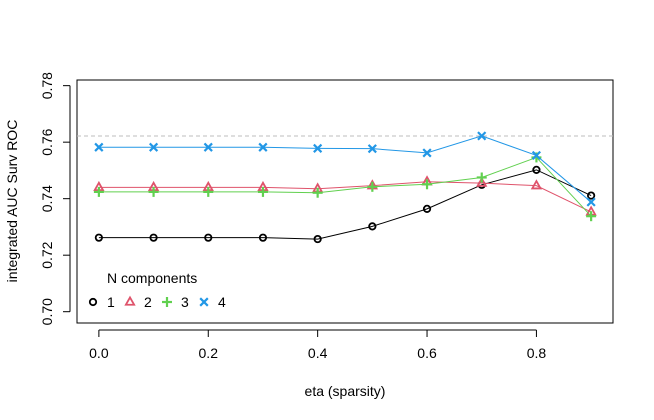 This screenshot has height=420, width=654. I want to click on legend-label: 4, so click(222, 302).